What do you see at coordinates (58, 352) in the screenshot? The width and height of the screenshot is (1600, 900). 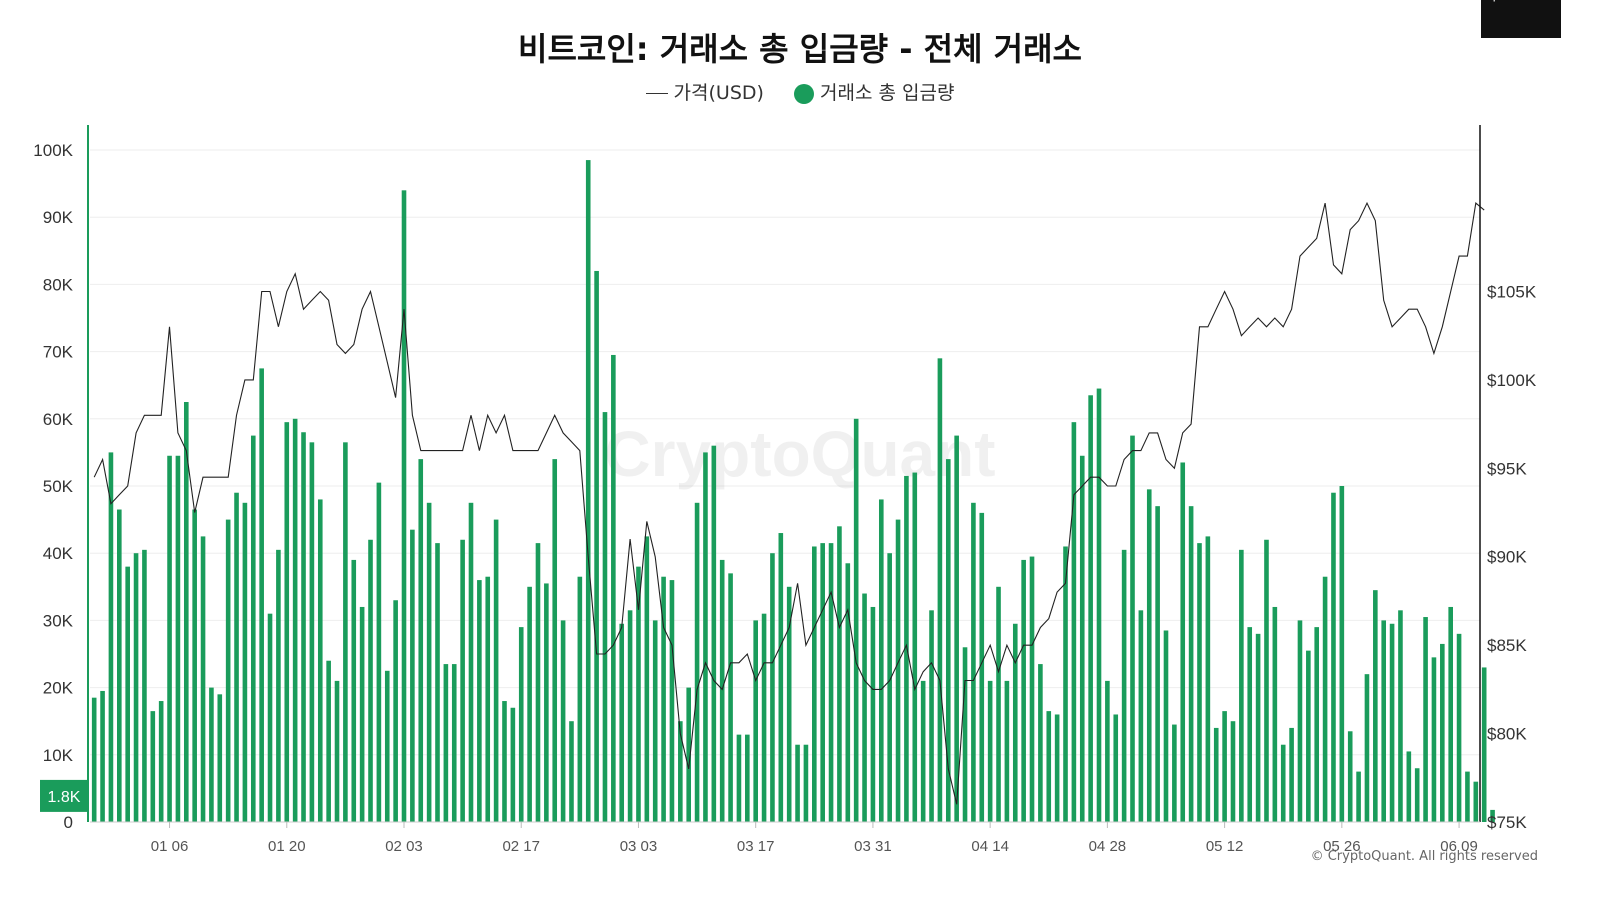 I see `y-left-tick-label: 70K` at bounding box center [58, 352].